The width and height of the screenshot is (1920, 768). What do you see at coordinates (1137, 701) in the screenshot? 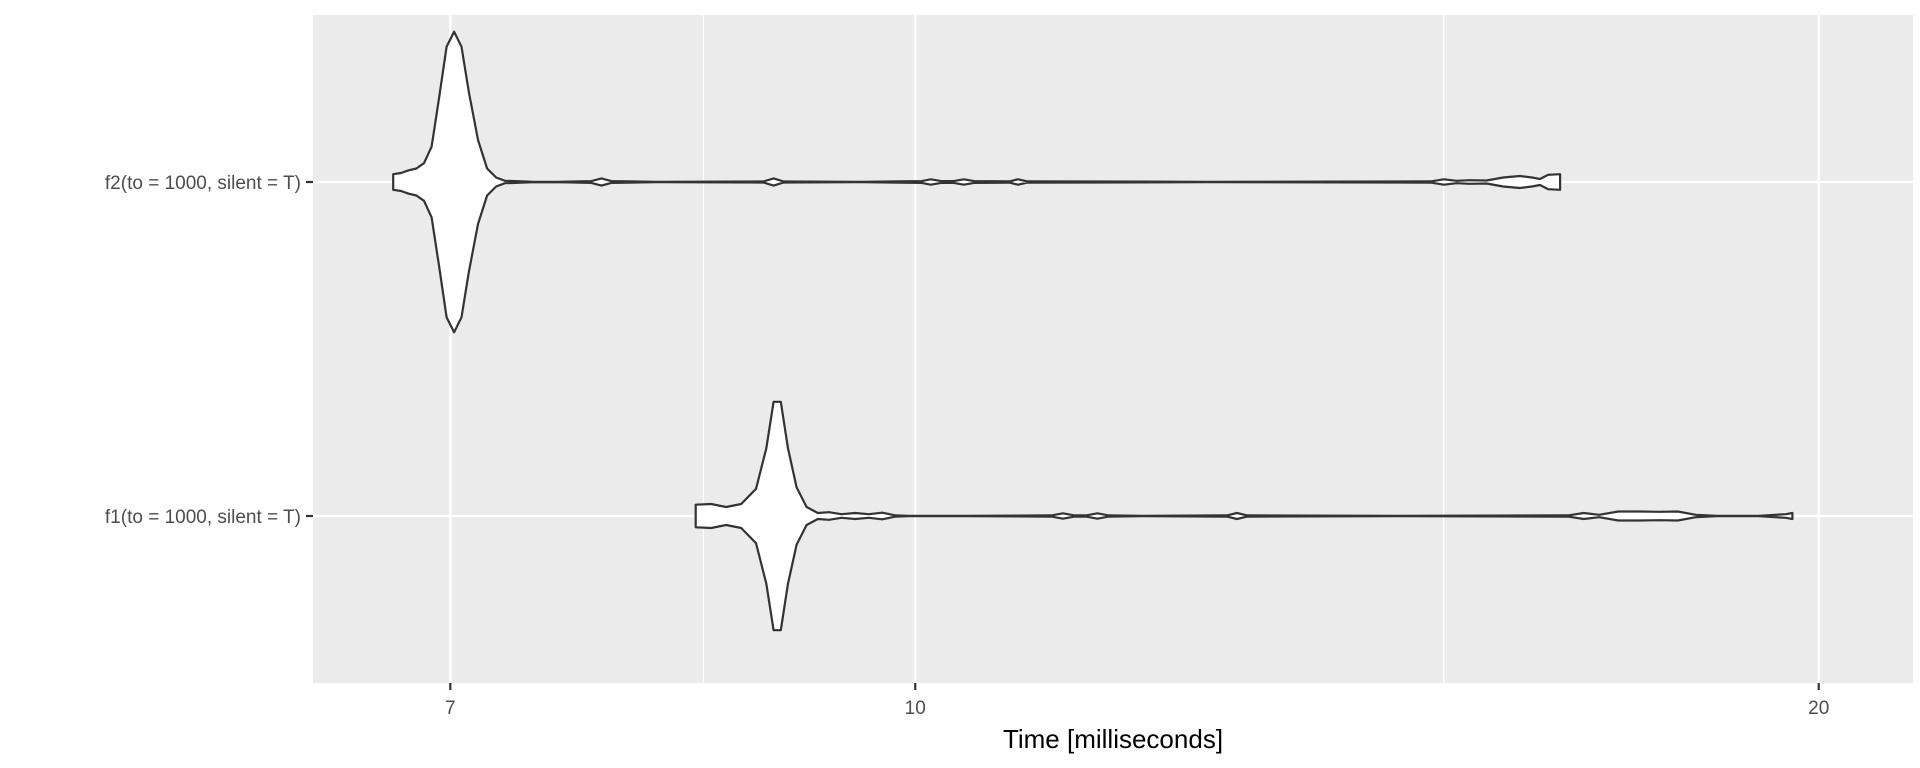
I see `x-axis: 7 10 20` at bounding box center [1137, 701].